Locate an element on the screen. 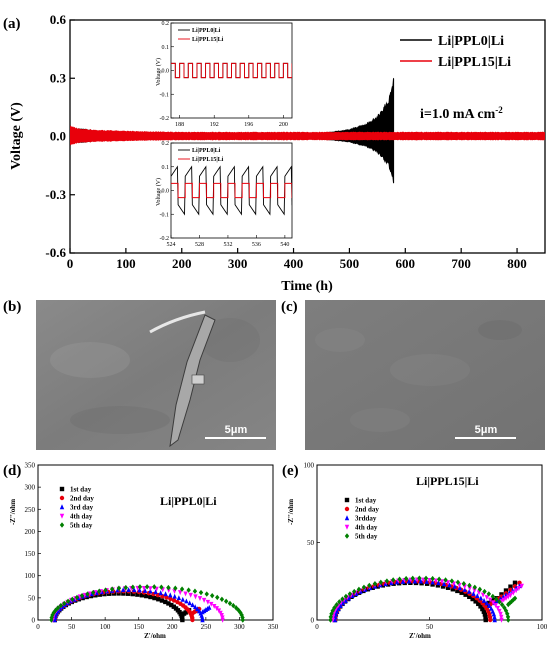  panel-e-points is located at coordinates (426, 599).